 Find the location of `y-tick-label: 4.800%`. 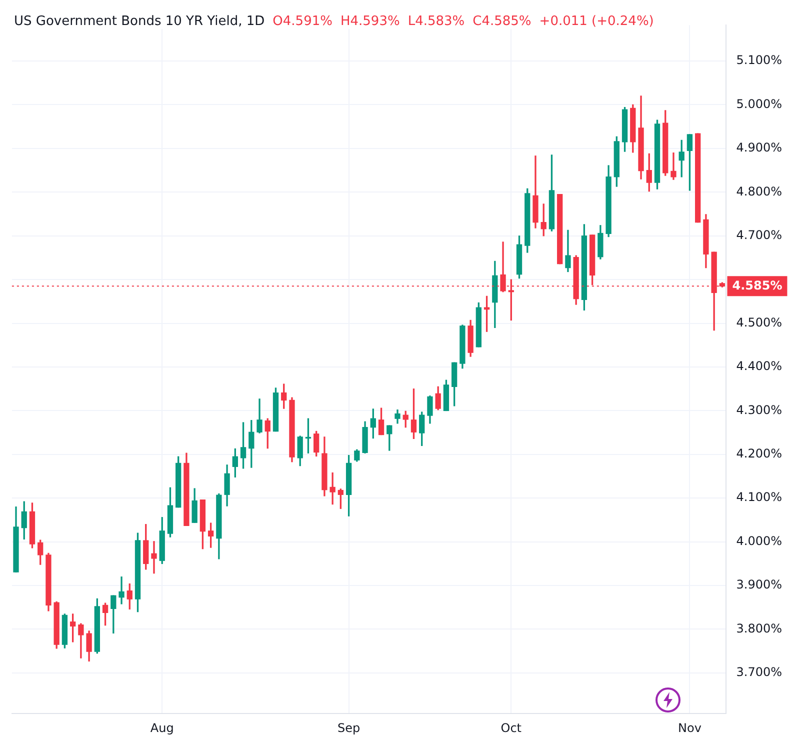

y-tick-label: 4.800% is located at coordinates (759, 191).